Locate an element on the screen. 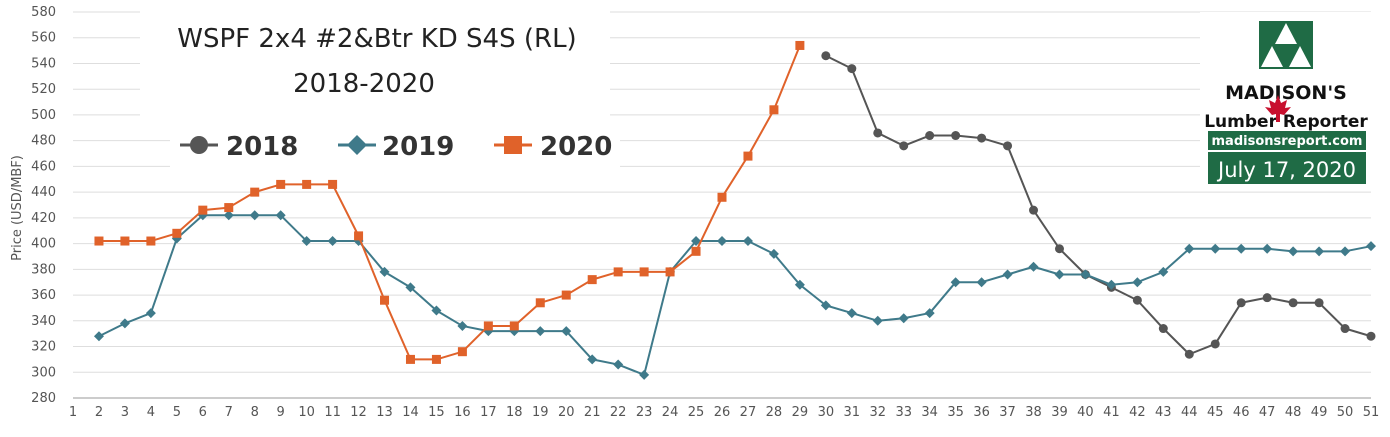 The image size is (1390, 437). legend-marker-2019 is located at coordinates (357, 145).